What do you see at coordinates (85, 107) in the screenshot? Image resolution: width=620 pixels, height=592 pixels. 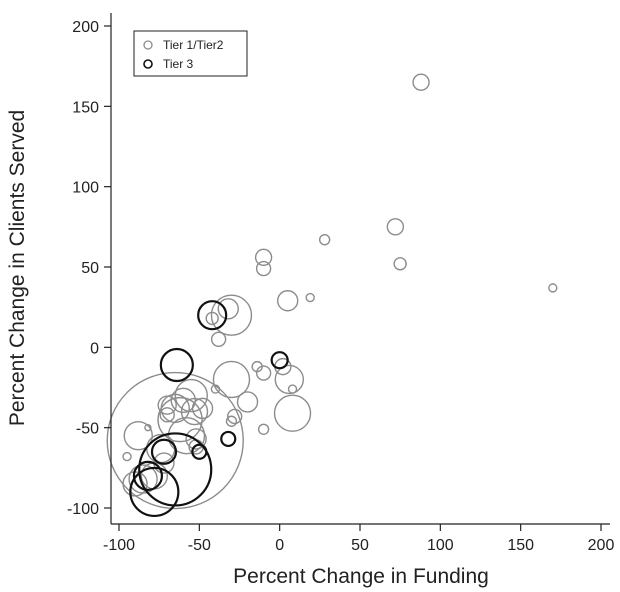 I see `y-tick-label: 150` at bounding box center [85, 107].